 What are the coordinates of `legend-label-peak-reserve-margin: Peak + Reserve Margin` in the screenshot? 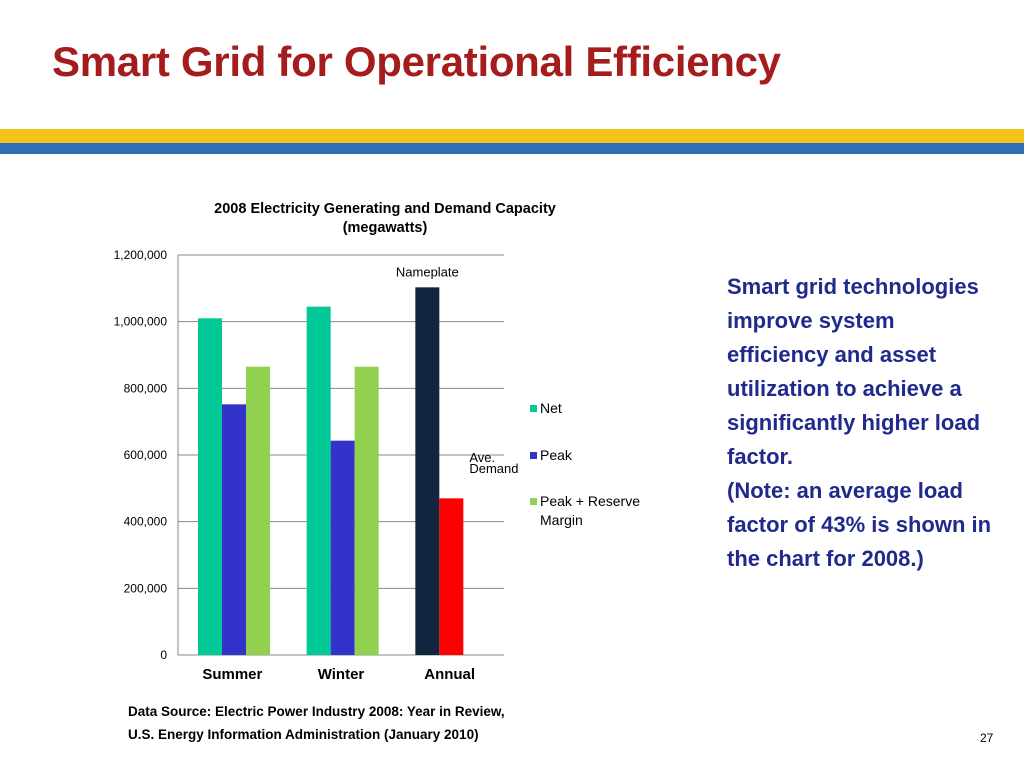 It's located at (590, 510).